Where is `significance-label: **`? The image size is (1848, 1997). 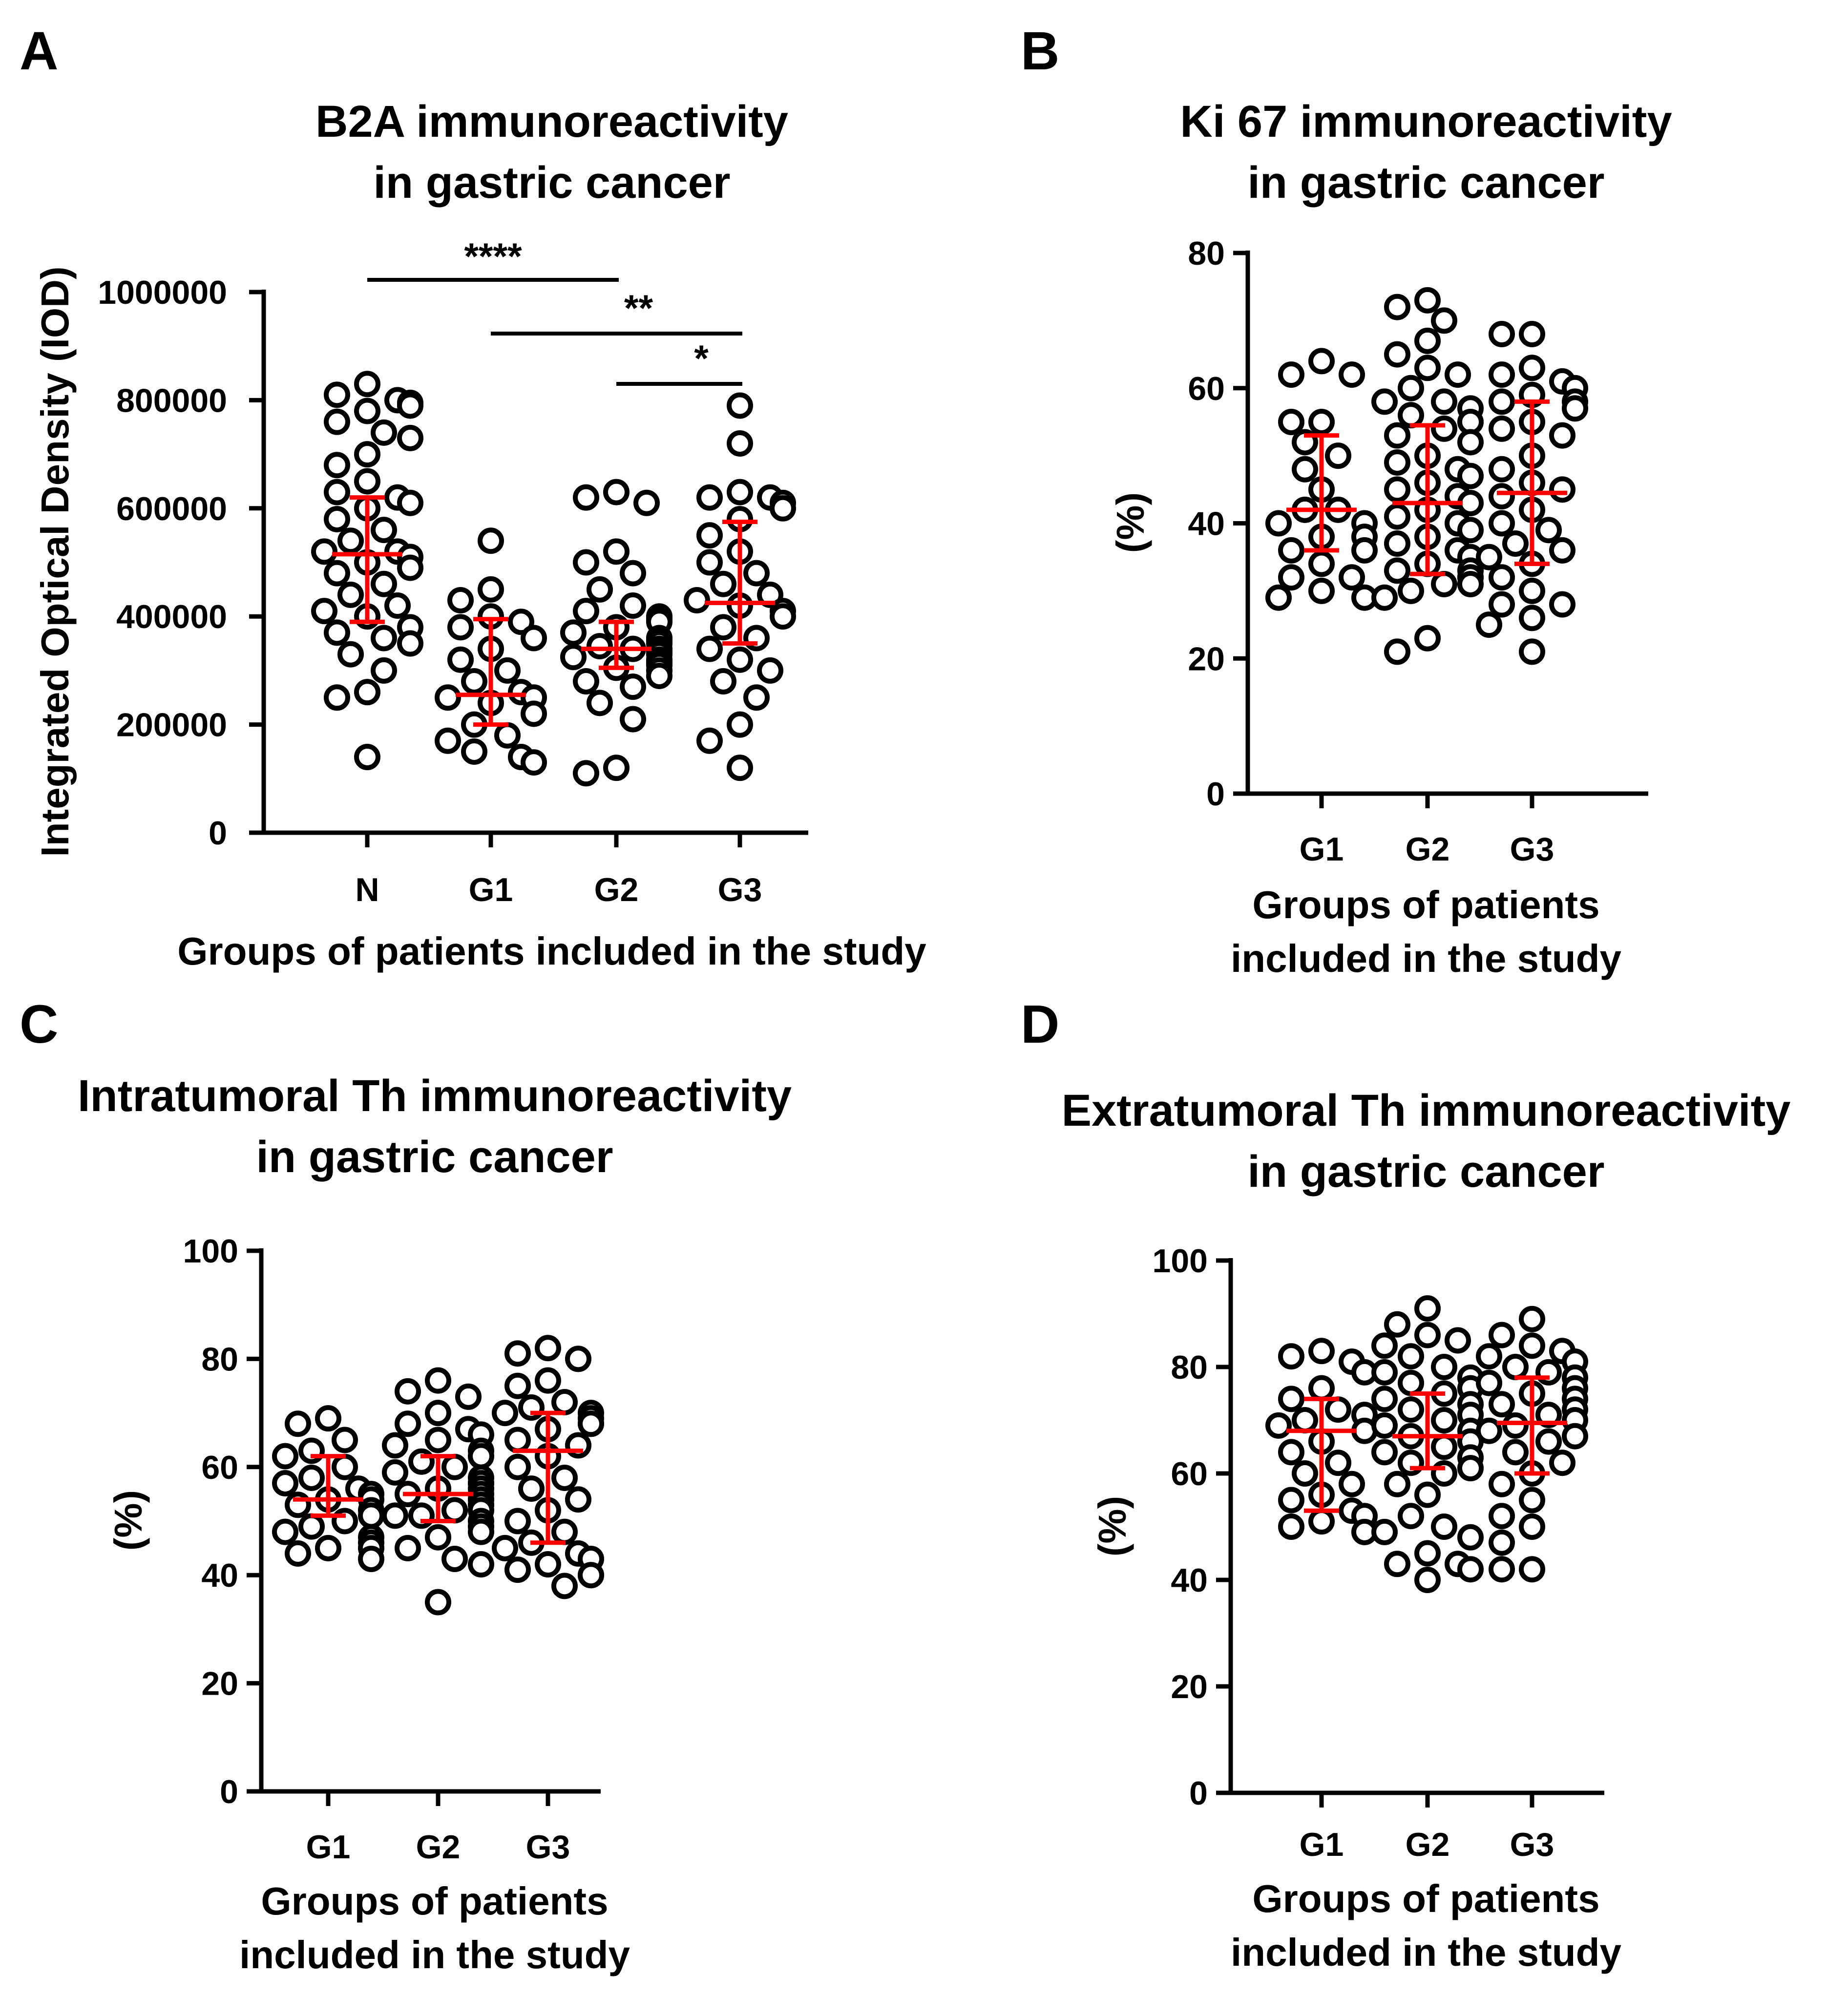 significance-label: ** is located at coordinates (638, 308).